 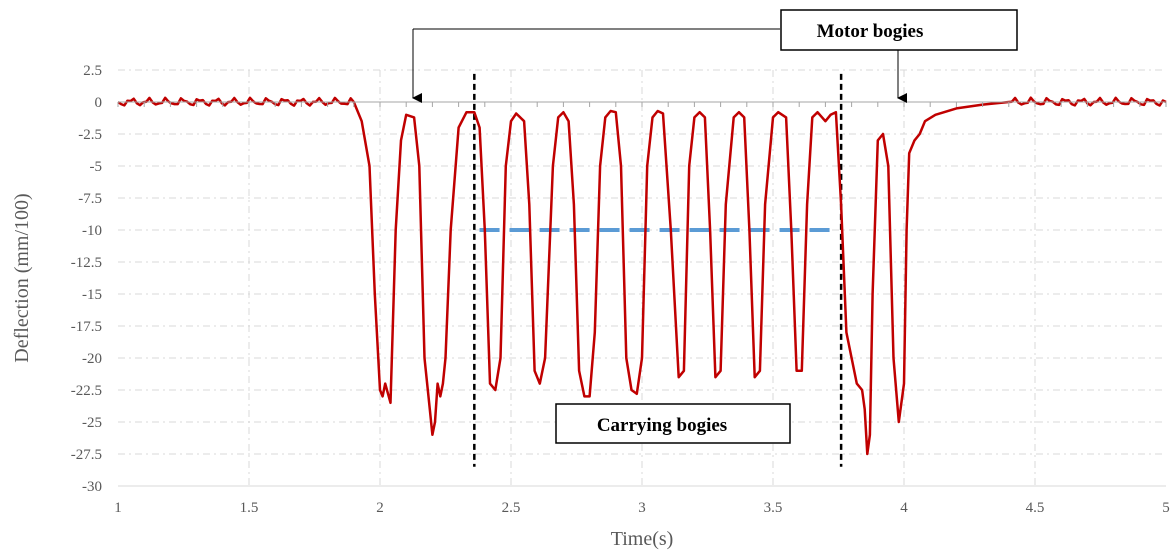 What do you see at coordinates (22, 277) in the screenshot?
I see `y-axis-title: Deflection (mm/100)` at bounding box center [22, 277].